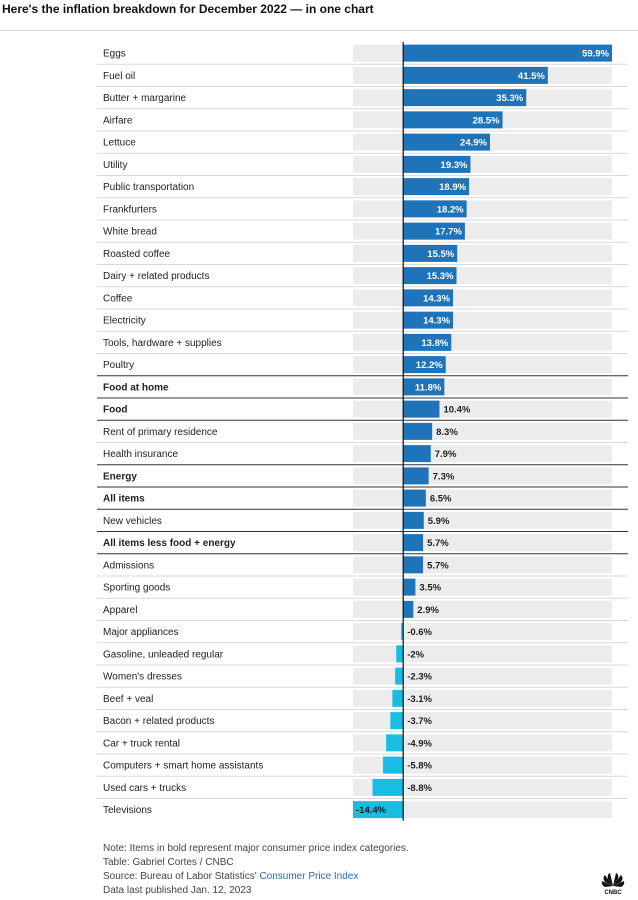  What do you see at coordinates (613, 893) in the screenshot?
I see `logo-text: CNBC` at bounding box center [613, 893].